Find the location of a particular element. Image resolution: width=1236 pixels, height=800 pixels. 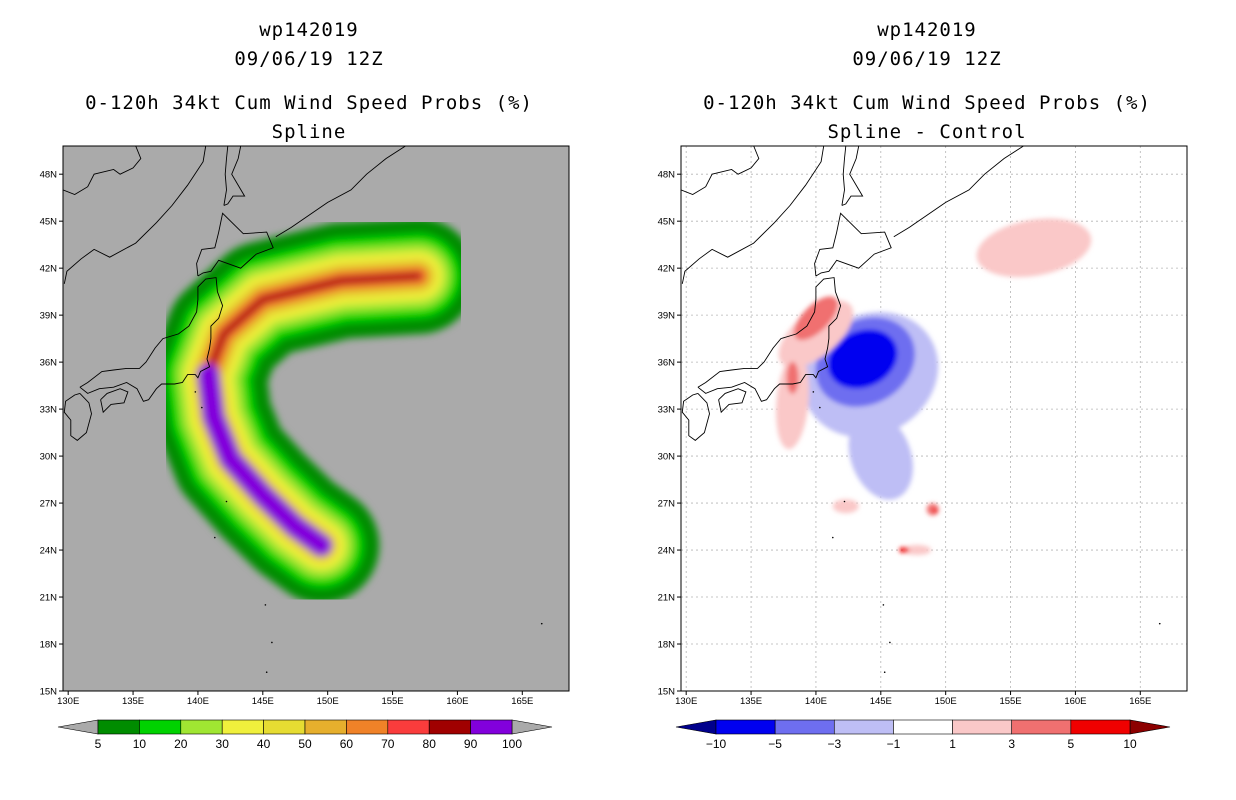

colorbar-label: −3 is located at coordinates (834, 744).